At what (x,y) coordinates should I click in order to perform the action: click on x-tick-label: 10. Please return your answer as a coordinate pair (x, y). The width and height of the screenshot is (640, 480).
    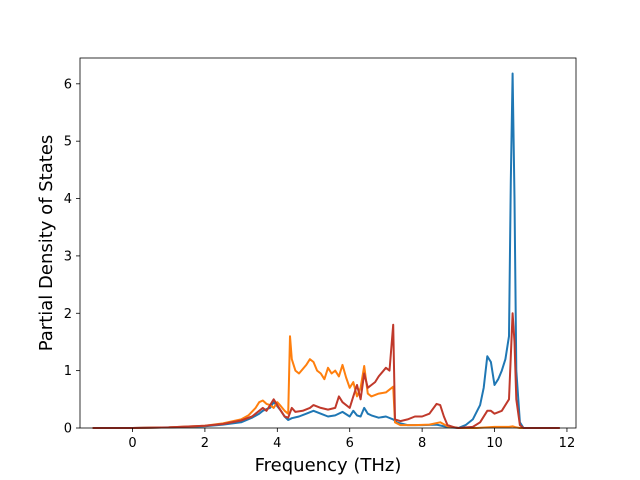
    Looking at the image, I should click on (494, 443).